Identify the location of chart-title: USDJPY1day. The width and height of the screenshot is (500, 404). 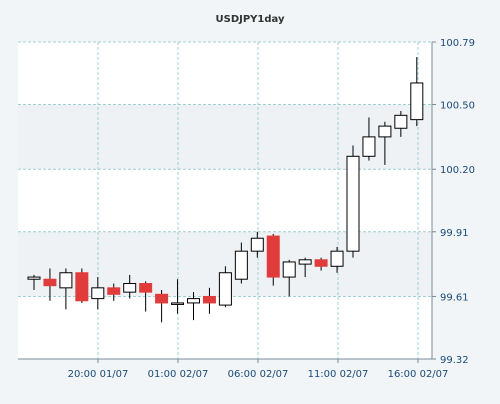
(250, 19).